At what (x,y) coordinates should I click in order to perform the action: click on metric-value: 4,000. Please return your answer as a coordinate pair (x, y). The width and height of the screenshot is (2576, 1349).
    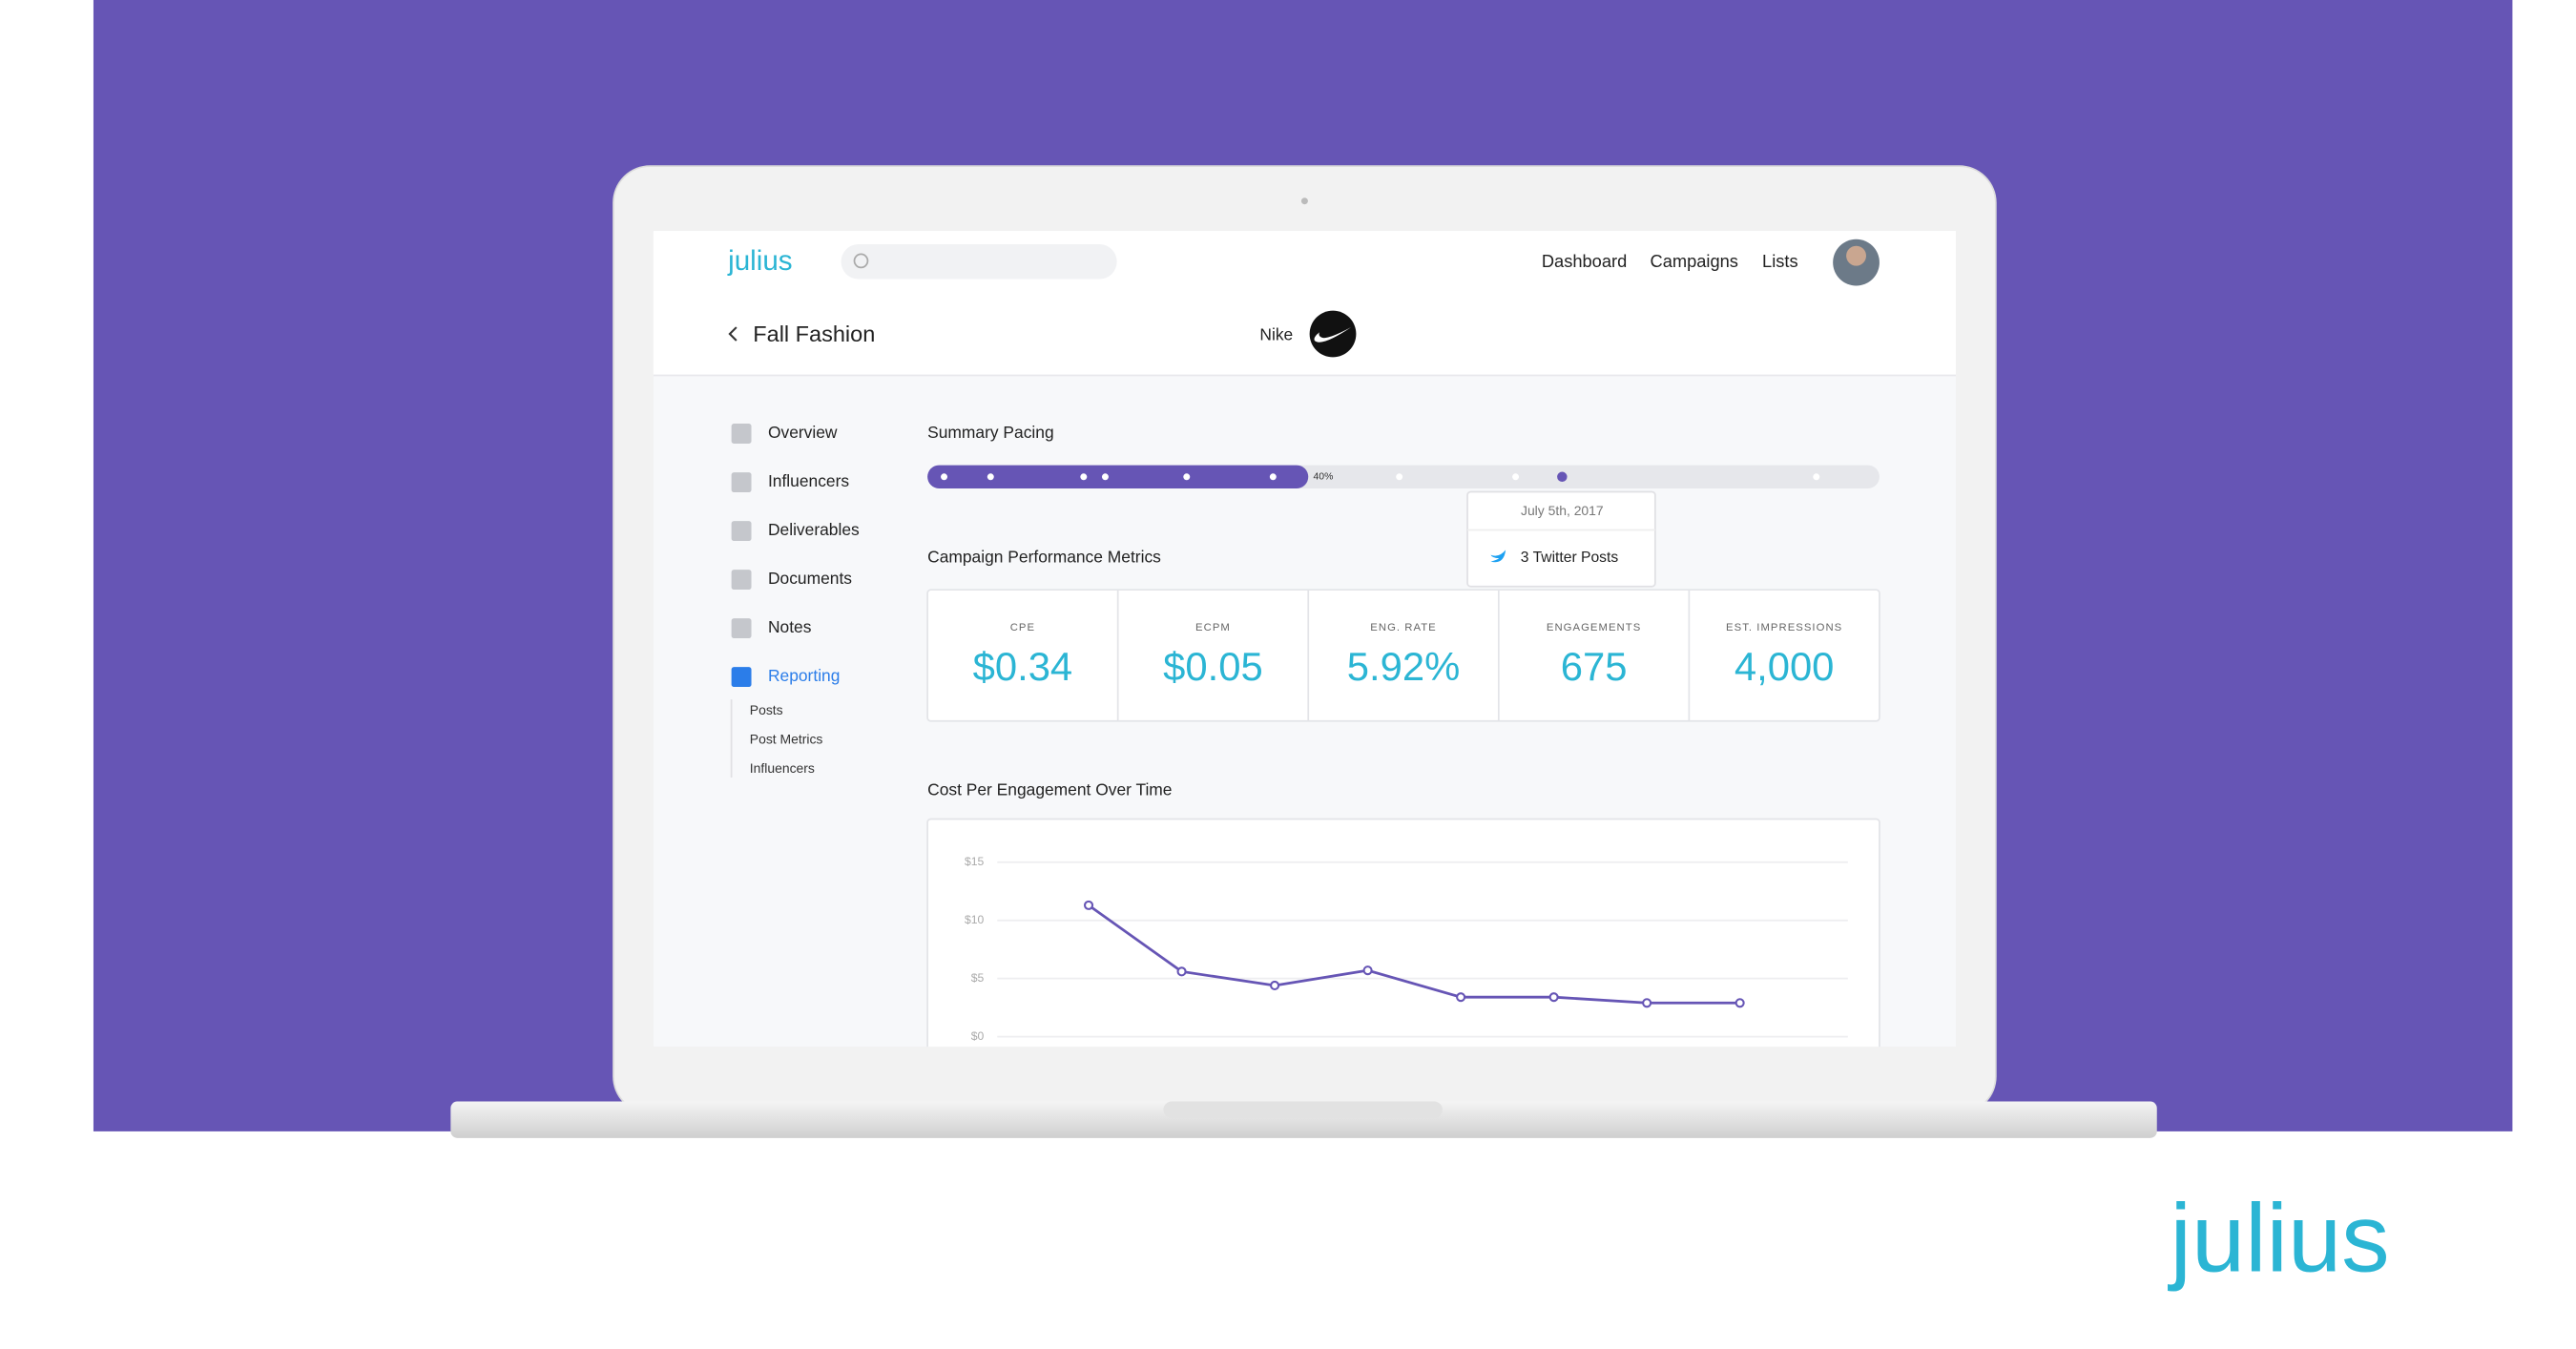
    Looking at the image, I should click on (1785, 666).